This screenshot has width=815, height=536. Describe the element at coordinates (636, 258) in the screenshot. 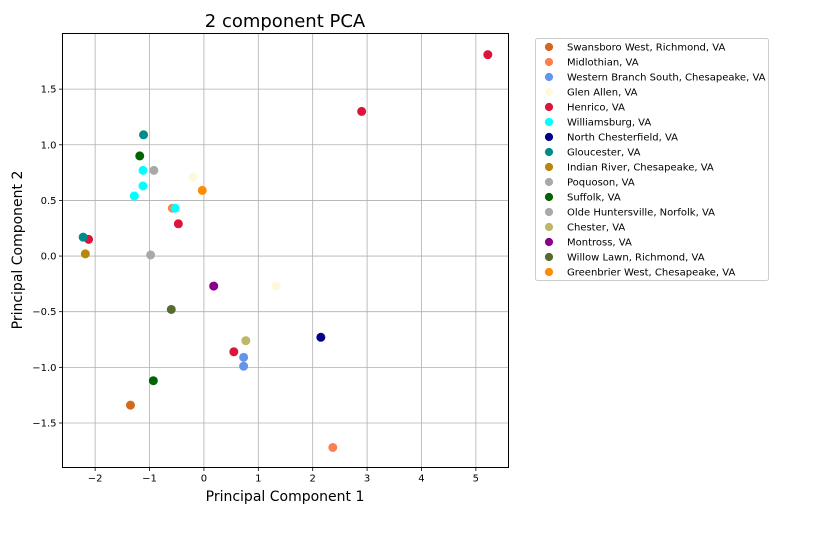

I see `legend-label: Willow Lawn, Richmond, VA` at that location.